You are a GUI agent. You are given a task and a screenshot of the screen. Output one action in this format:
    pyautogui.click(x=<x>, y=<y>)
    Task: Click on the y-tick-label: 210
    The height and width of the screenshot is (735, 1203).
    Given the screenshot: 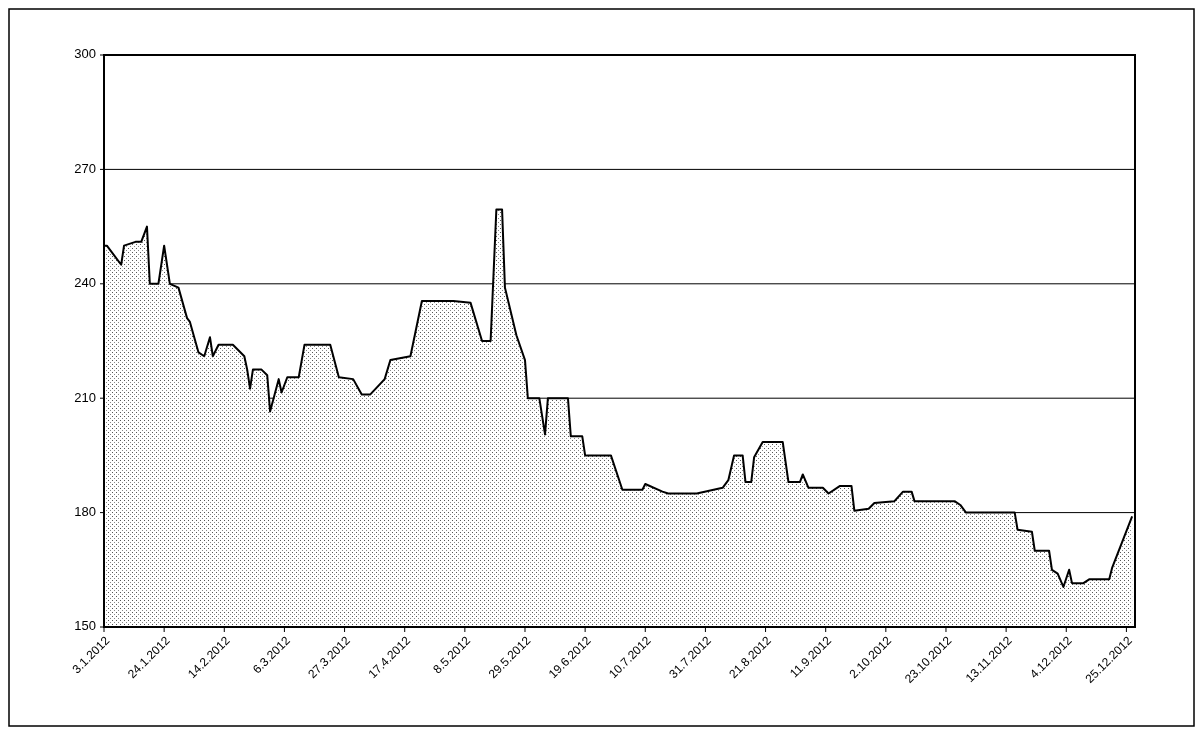 What is the action you would take?
    pyautogui.click(x=85, y=397)
    